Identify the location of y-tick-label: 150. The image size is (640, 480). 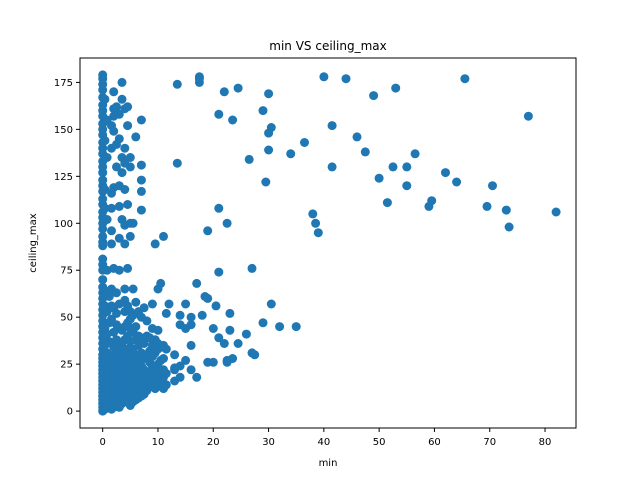
(63, 130).